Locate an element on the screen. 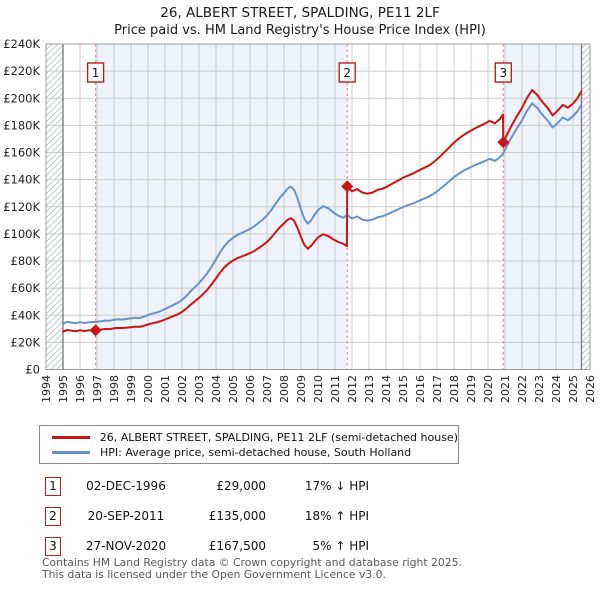  x-tick-label: 2016 is located at coordinates (420, 389).